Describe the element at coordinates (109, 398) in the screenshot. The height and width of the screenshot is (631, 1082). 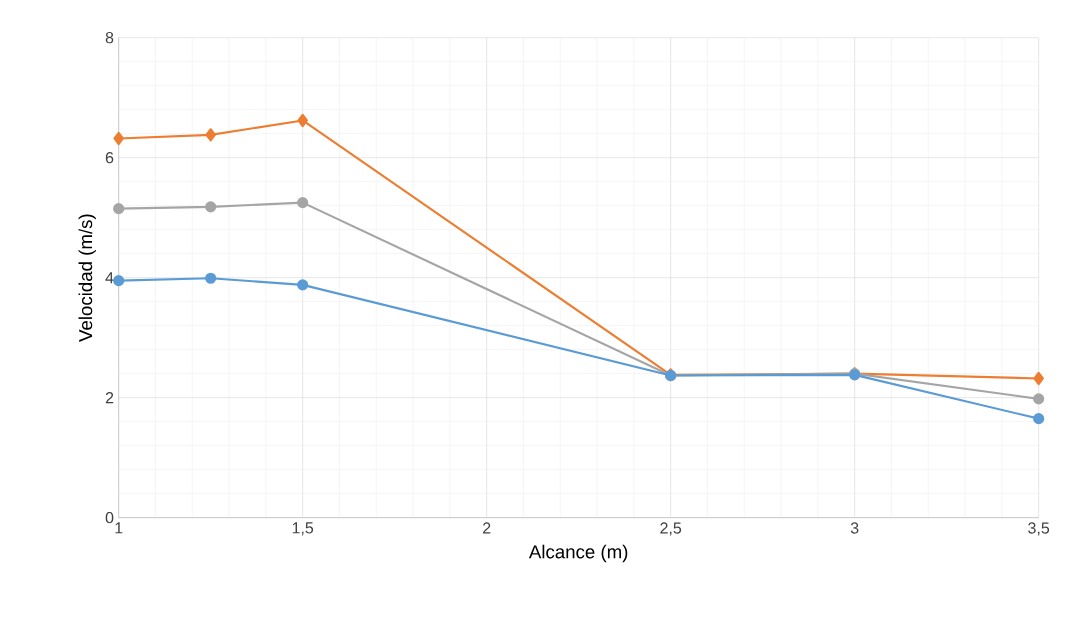
I see `y-tick-label: 2` at that location.